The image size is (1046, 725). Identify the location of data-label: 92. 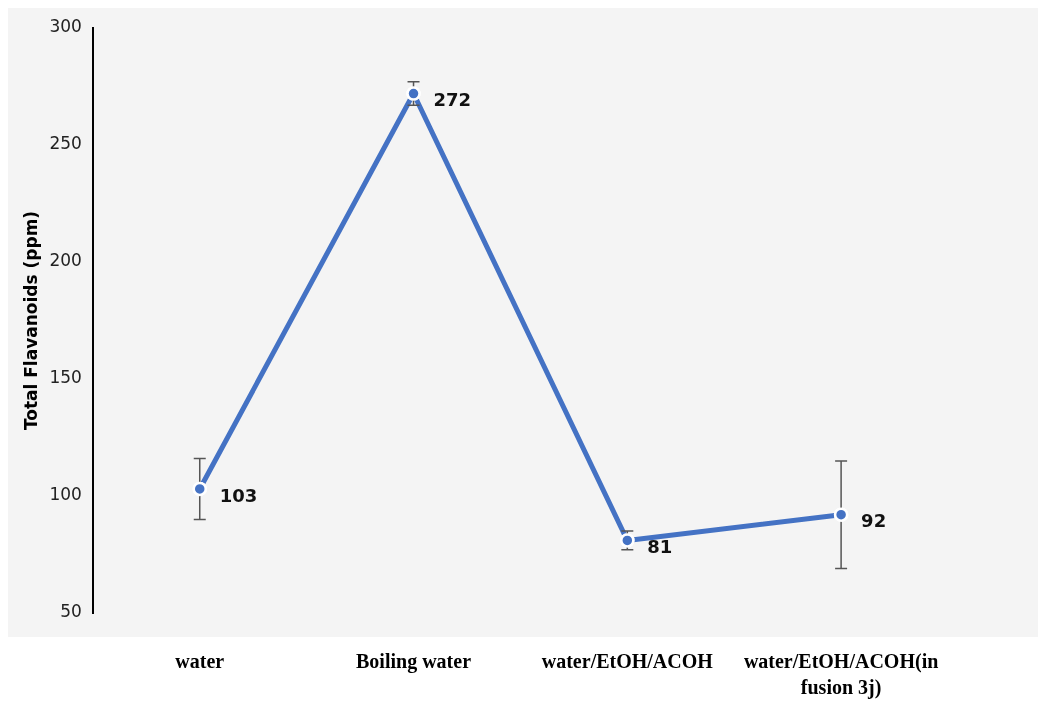
(874, 521).